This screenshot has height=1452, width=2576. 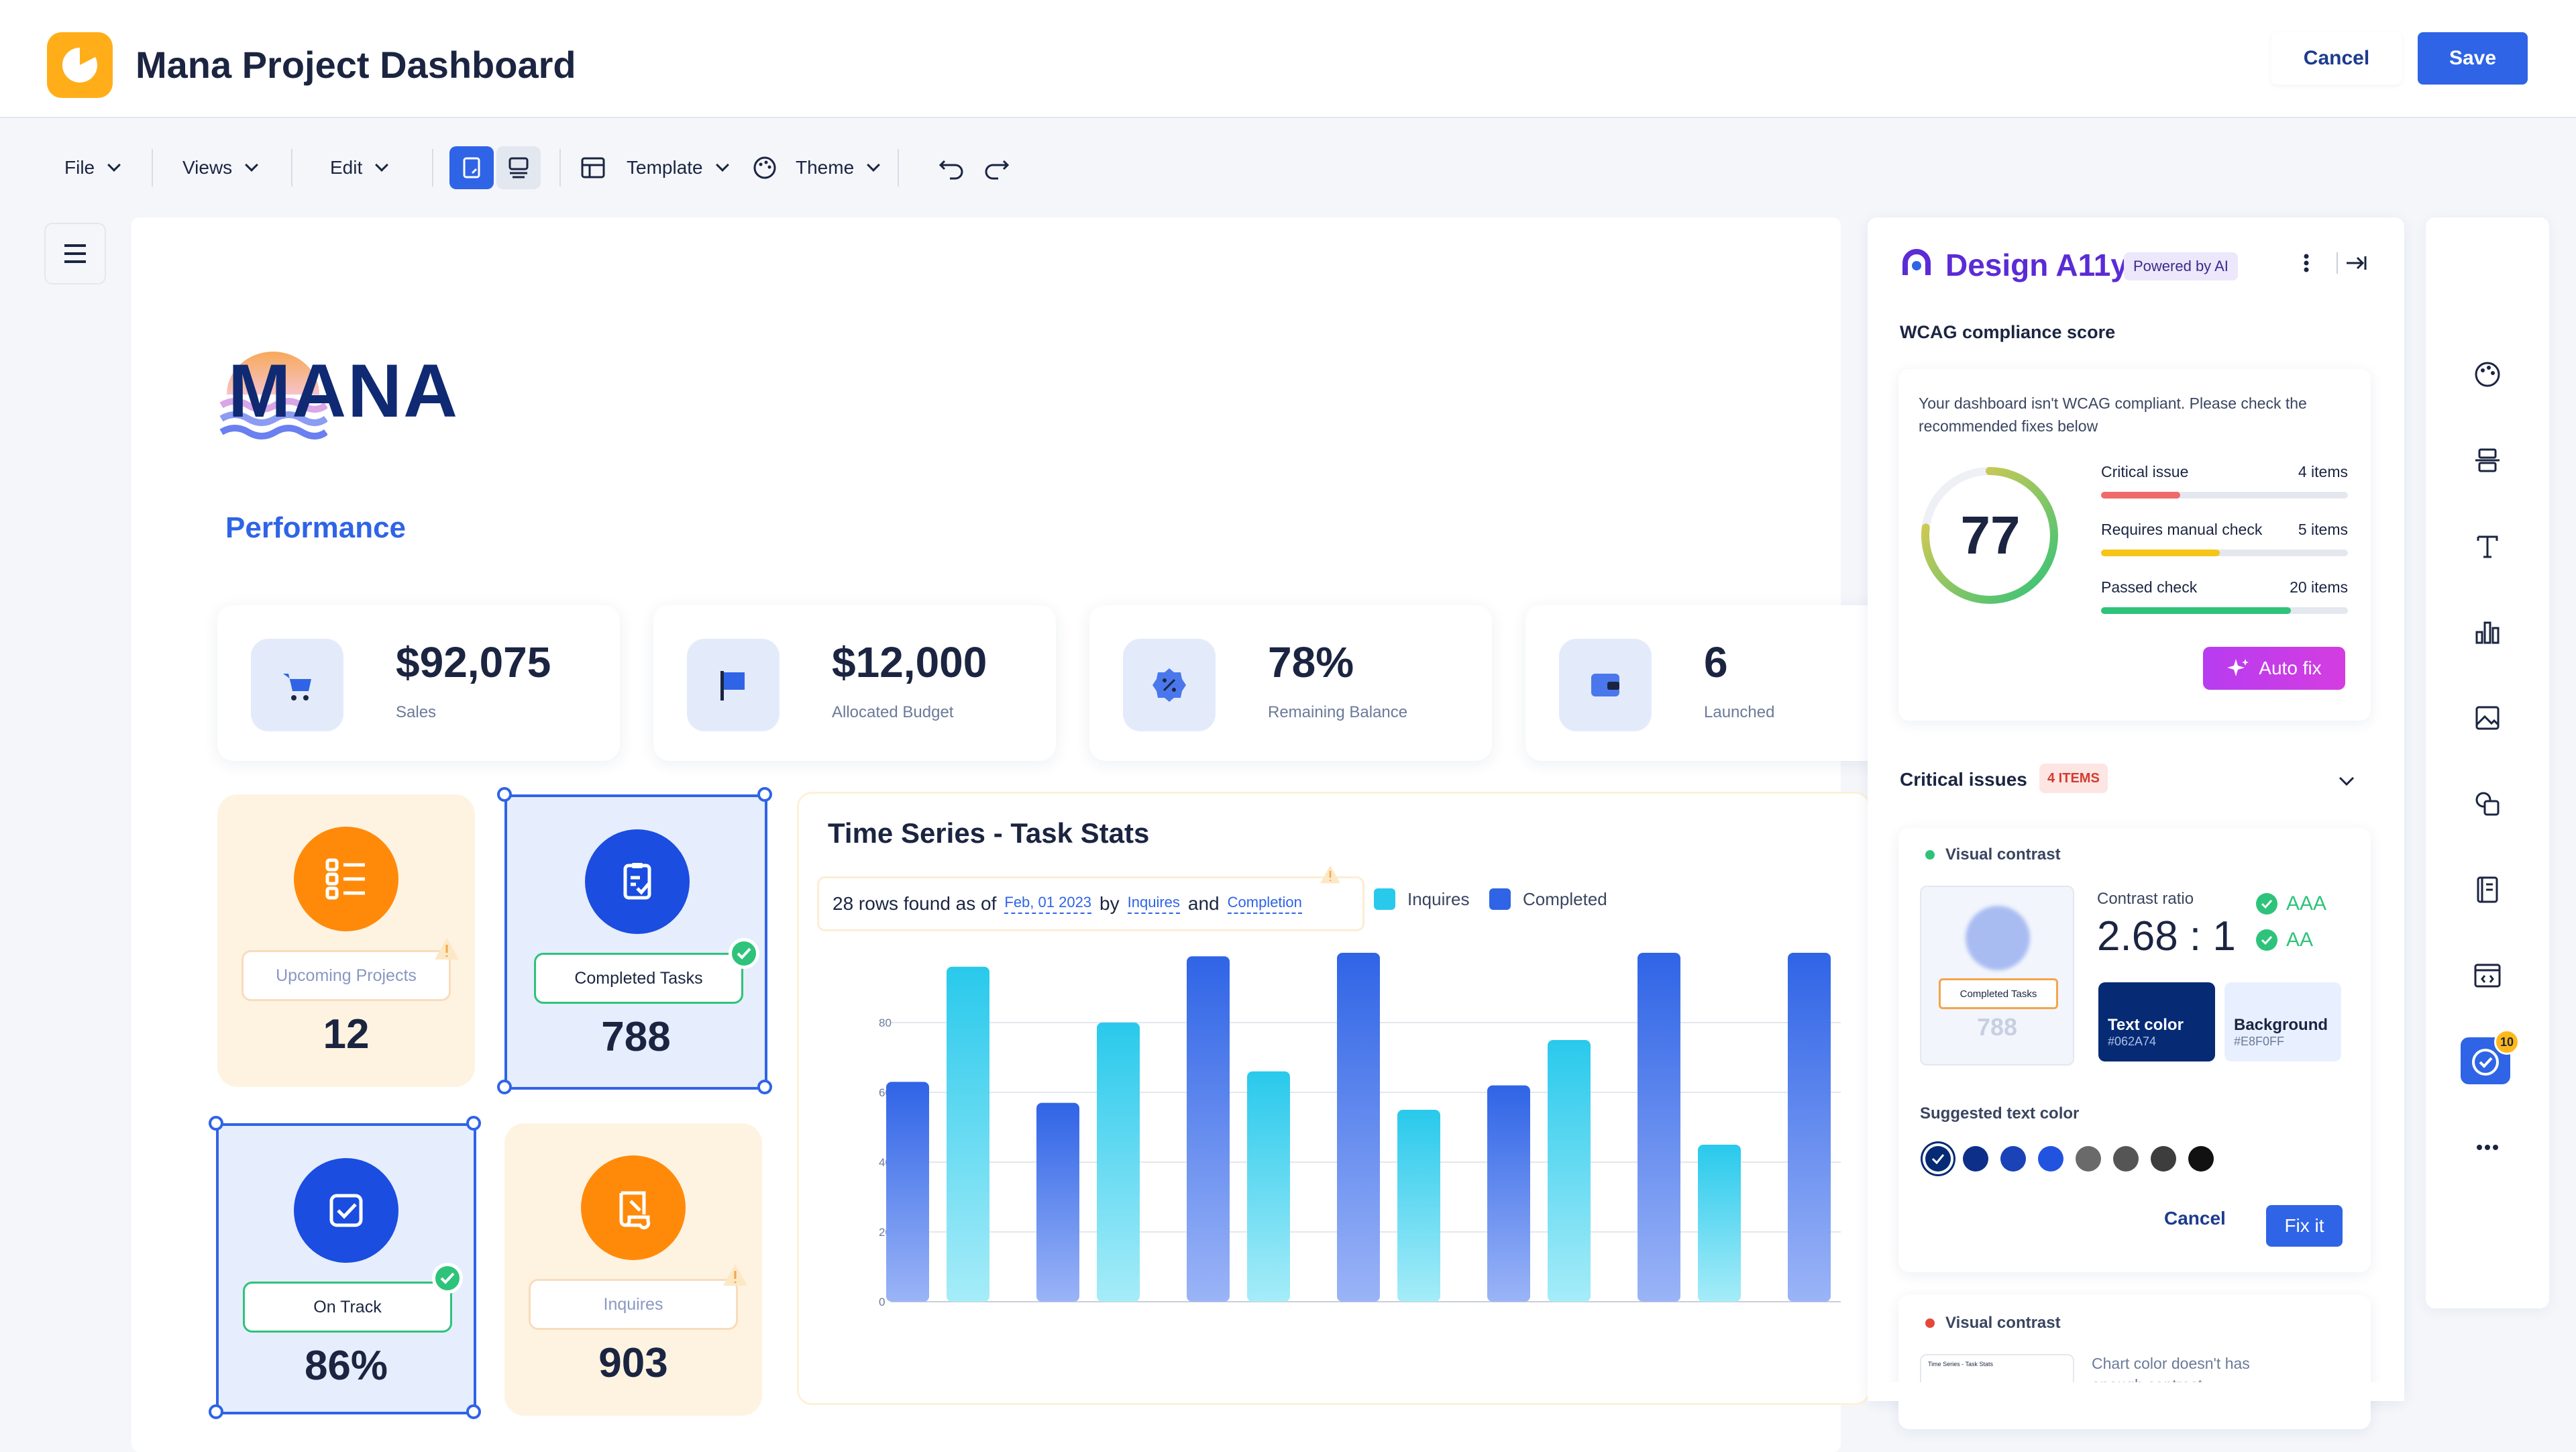 What do you see at coordinates (1930, 855) in the screenshot?
I see `status-dot` at bounding box center [1930, 855].